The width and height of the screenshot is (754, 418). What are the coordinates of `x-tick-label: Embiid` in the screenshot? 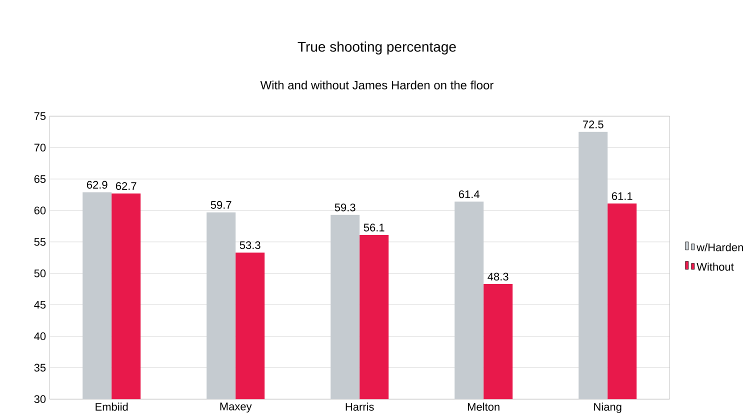 It's located at (112, 406).